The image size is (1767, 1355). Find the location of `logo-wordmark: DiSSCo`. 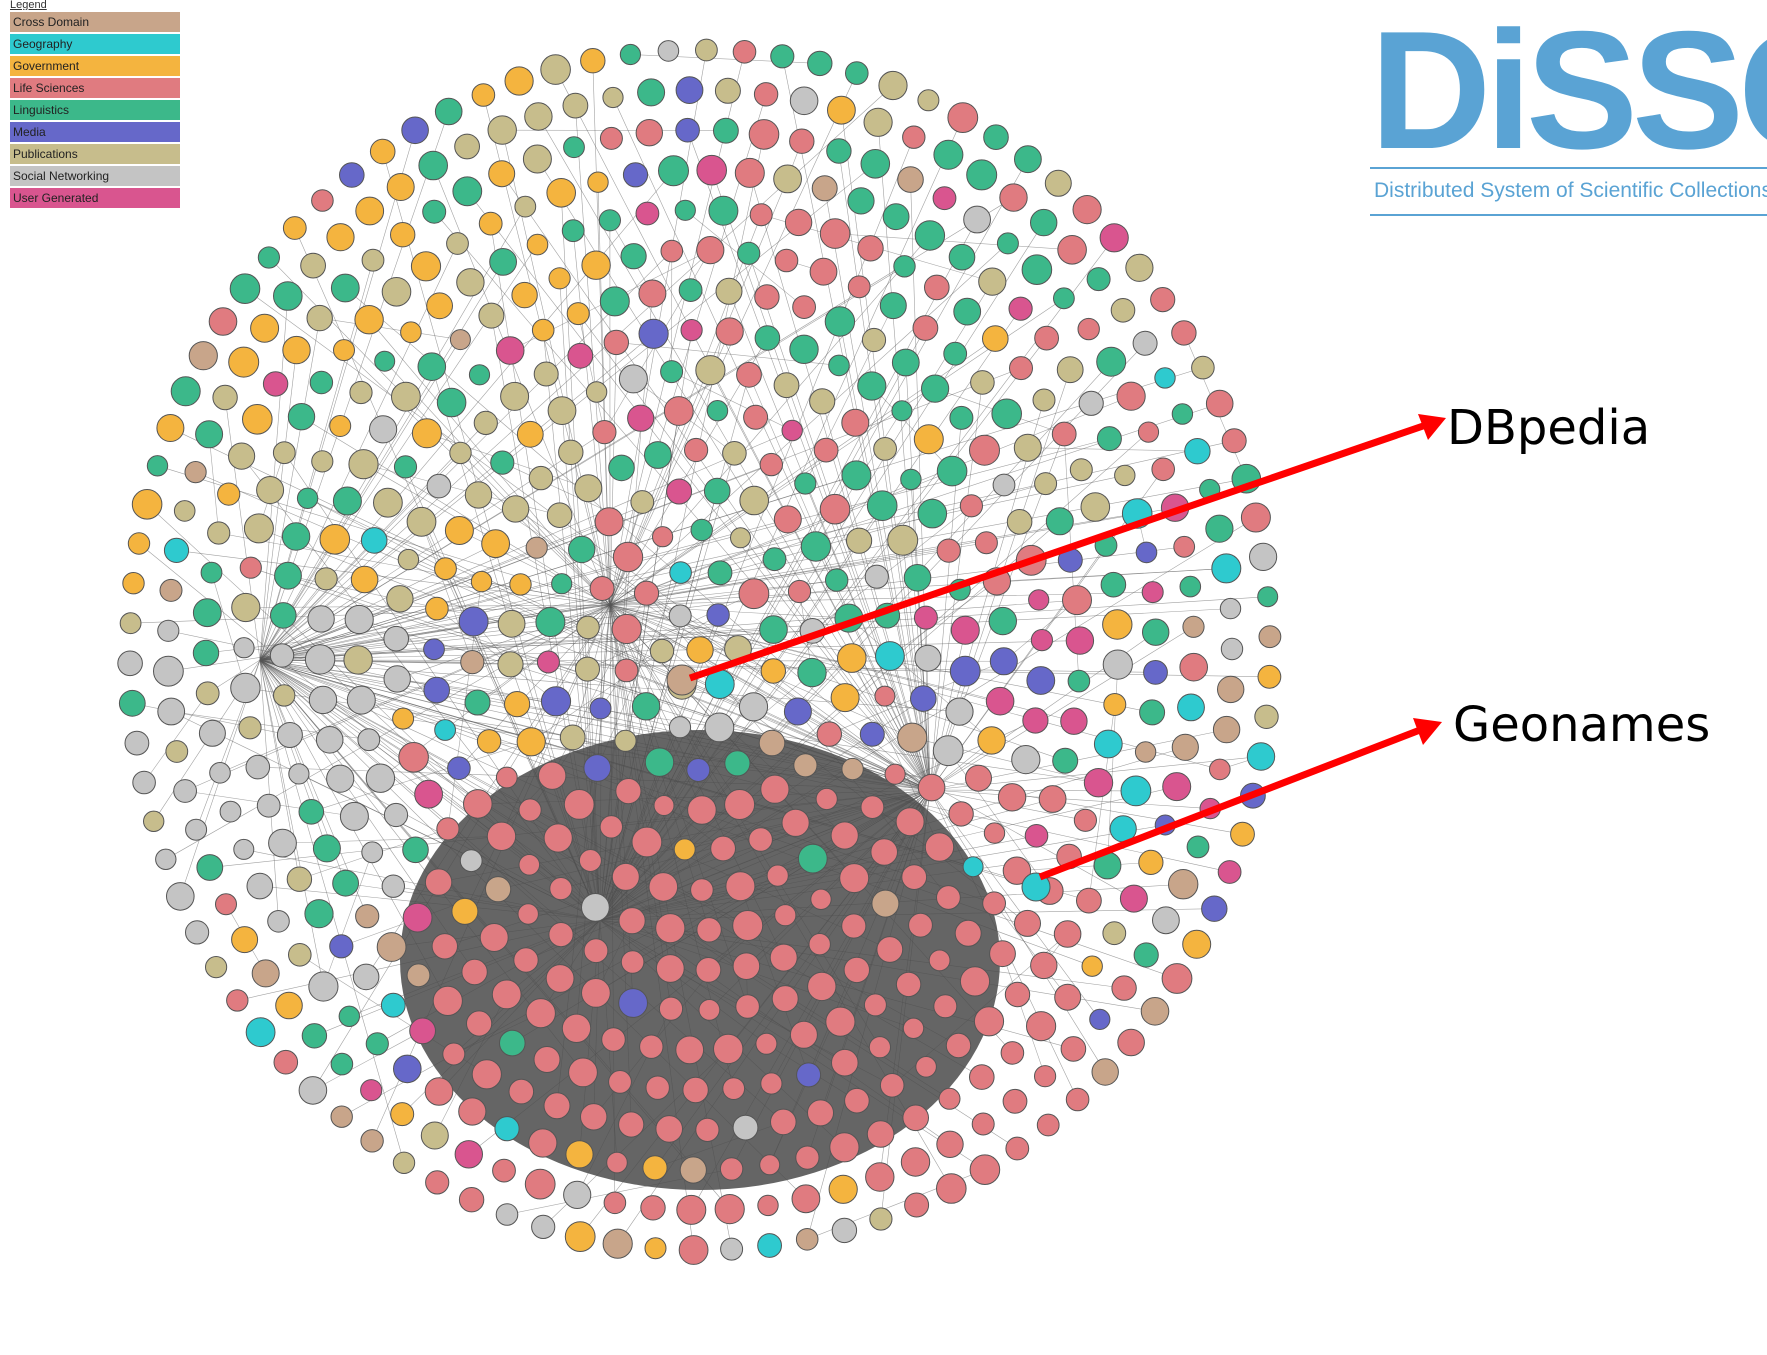

logo-wordmark: DiSSCo is located at coordinates (1568, 92).